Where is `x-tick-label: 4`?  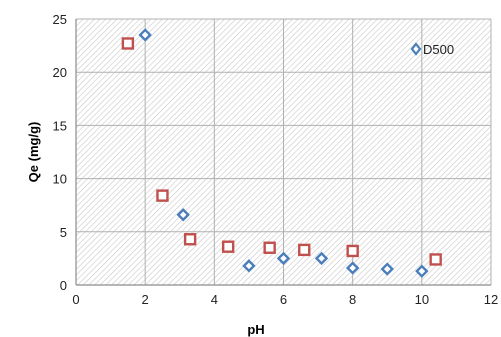
x-tick-label: 4 is located at coordinates (214, 299).